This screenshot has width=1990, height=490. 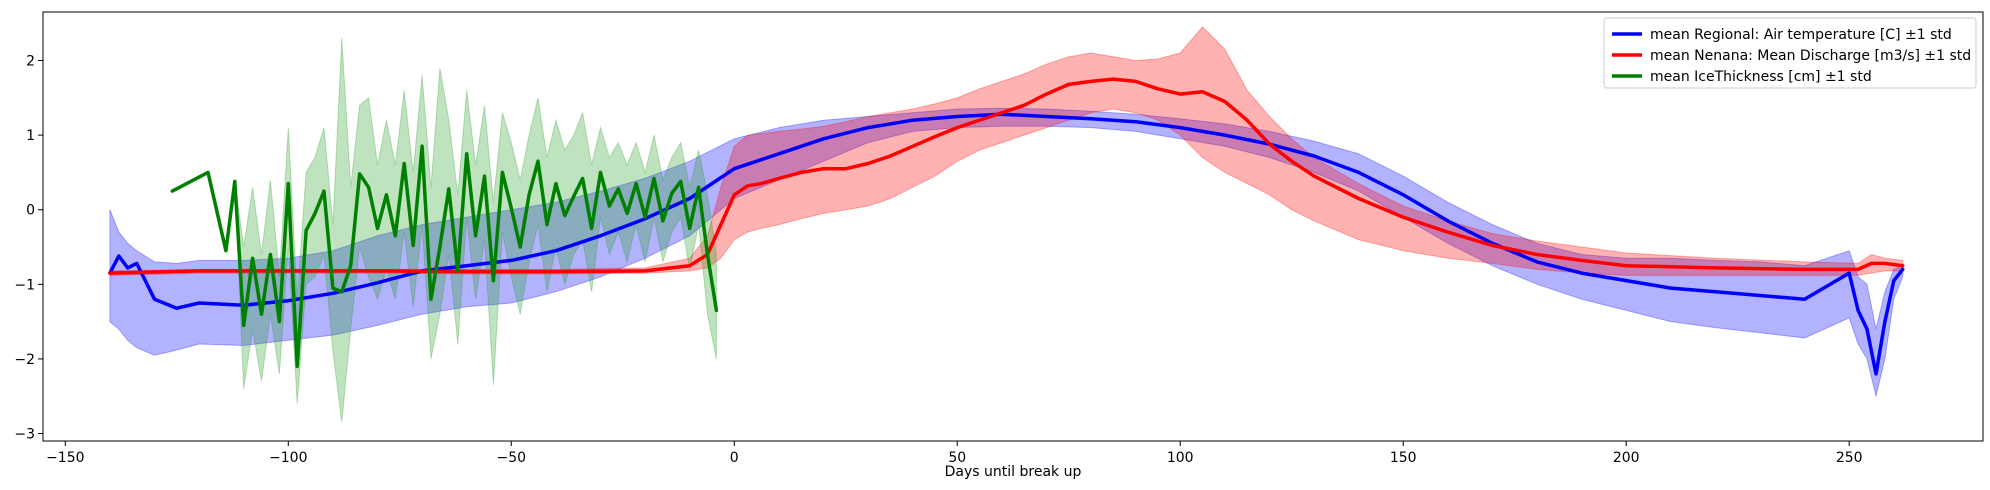 What do you see at coordinates (1626, 458) in the screenshot?
I see `x-tick-label: 200` at bounding box center [1626, 458].